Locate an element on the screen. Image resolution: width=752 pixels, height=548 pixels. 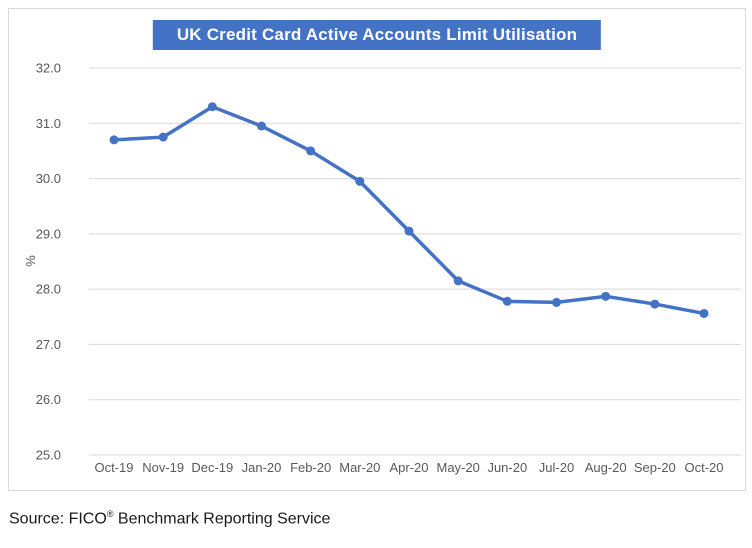
x-tick-label: Oct-20 is located at coordinates (703, 467).